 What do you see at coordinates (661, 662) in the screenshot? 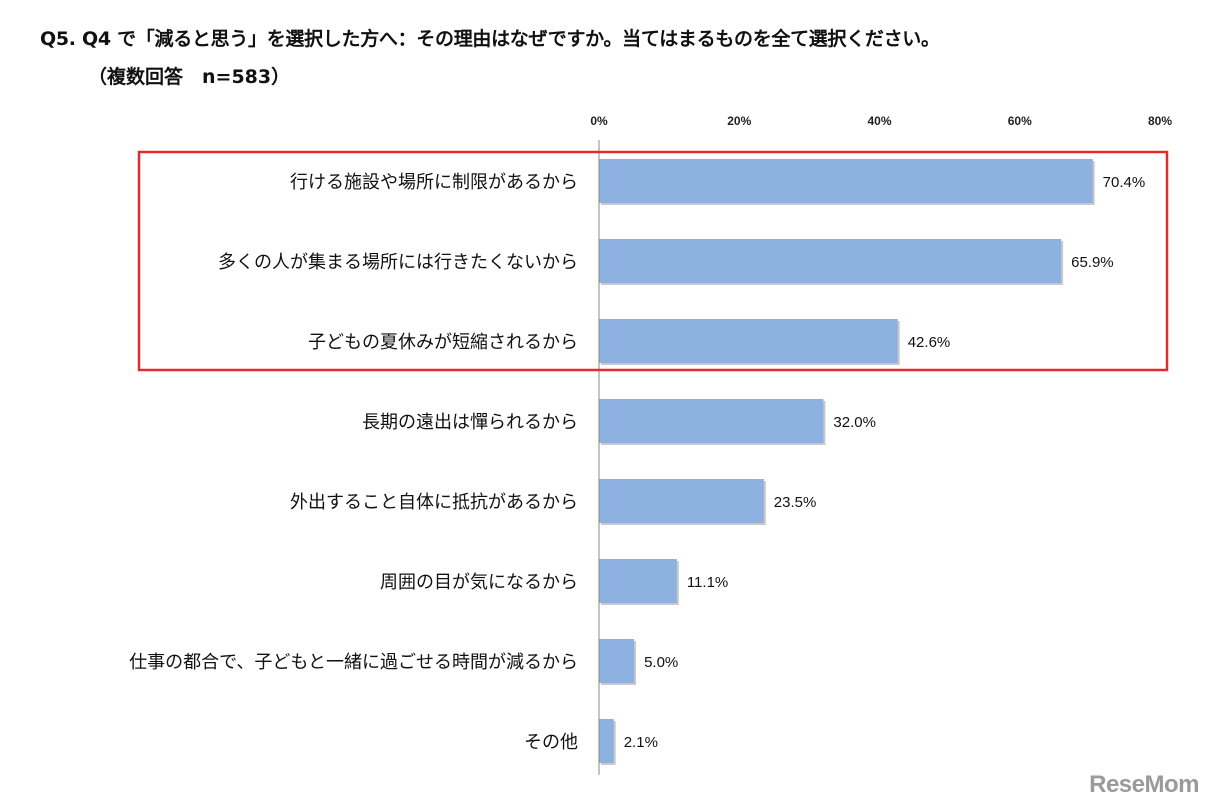
I see `bar-value-label: 5.0%` at bounding box center [661, 662].